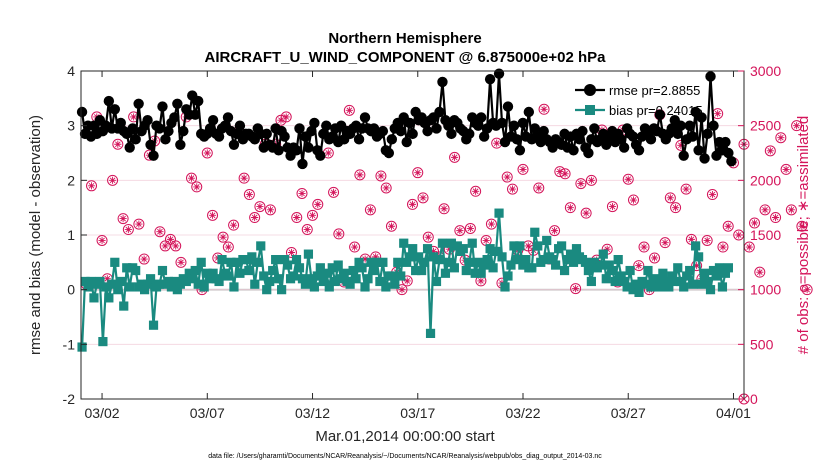 The image size is (830, 470). I want to click on y-tick-label: 1, so click(71, 235).